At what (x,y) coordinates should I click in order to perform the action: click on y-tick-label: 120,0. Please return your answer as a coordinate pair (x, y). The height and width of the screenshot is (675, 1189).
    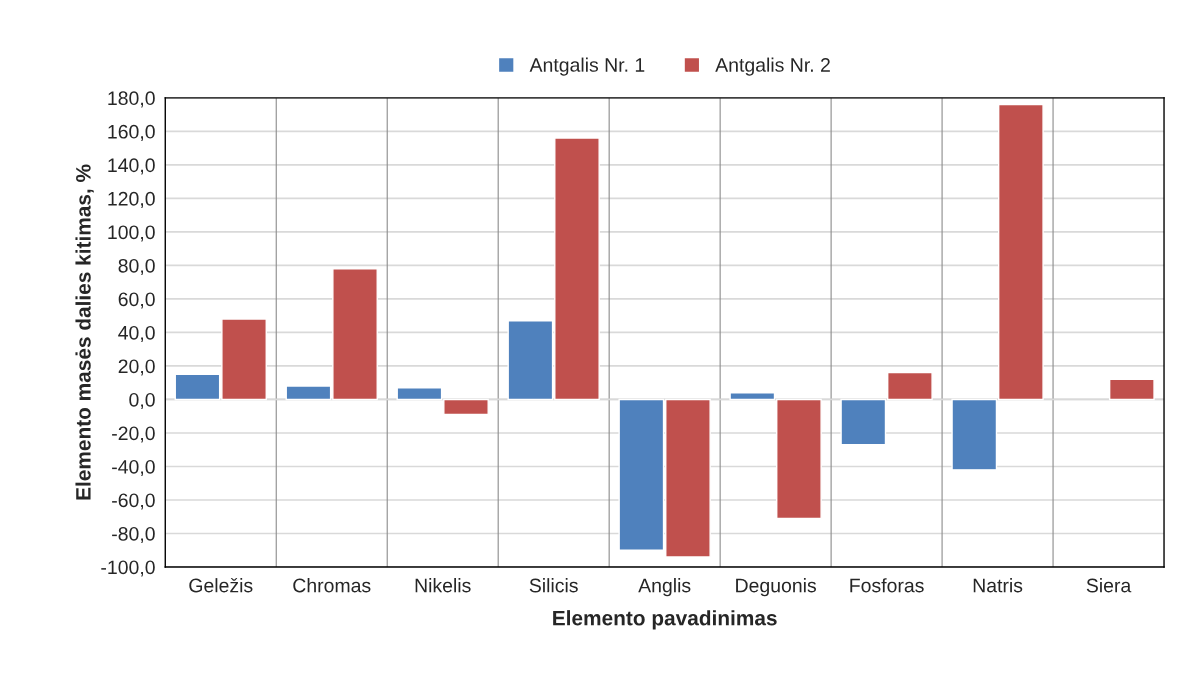
    Looking at the image, I should click on (131, 199).